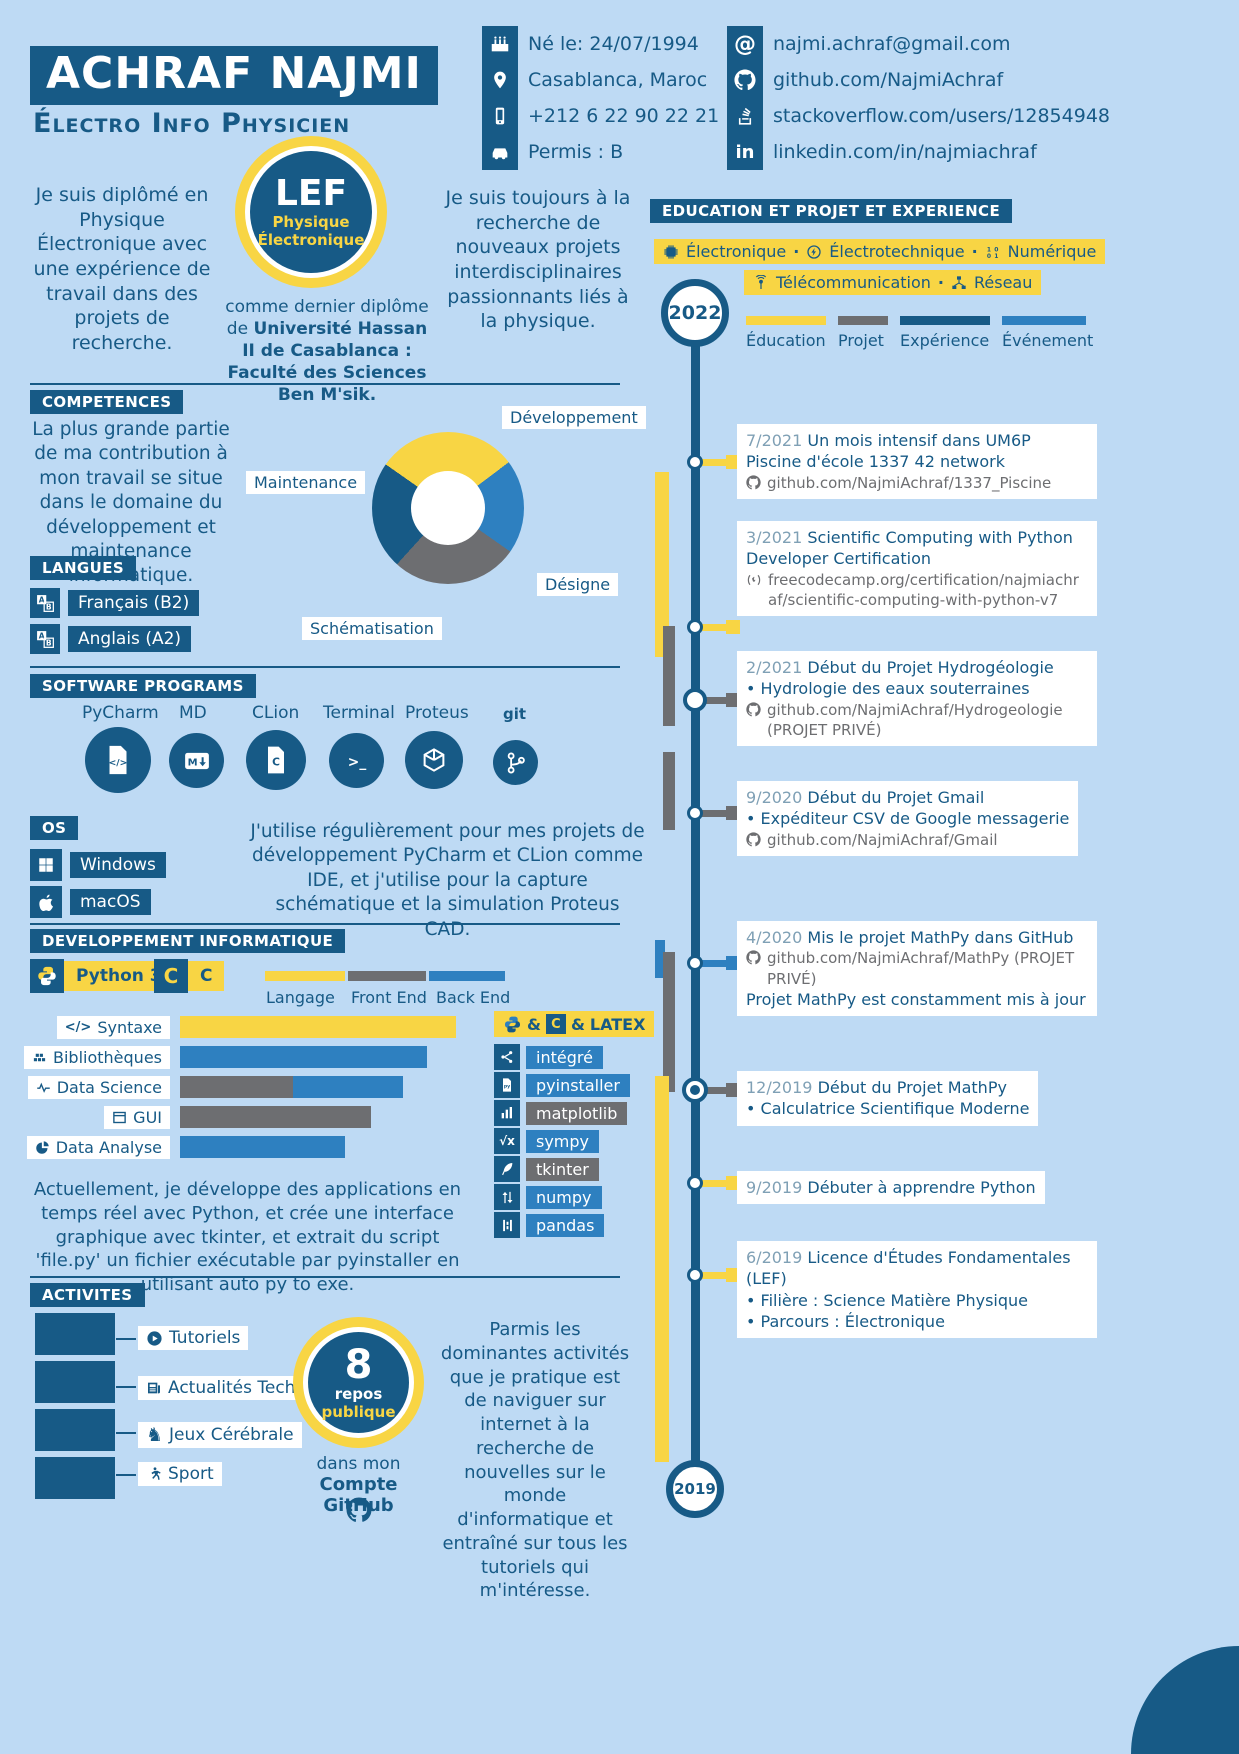  Describe the element at coordinates (195, 1117) in the screenshot. I see `bar-row-gui: GUI` at that location.